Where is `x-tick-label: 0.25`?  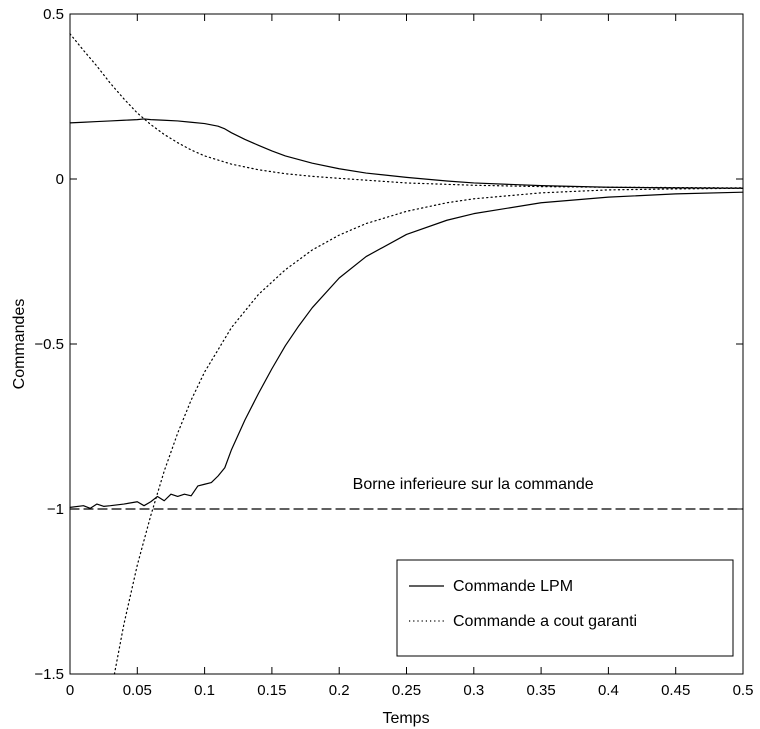 x-tick-label: 0.25 is located at coordinates (406, 690).